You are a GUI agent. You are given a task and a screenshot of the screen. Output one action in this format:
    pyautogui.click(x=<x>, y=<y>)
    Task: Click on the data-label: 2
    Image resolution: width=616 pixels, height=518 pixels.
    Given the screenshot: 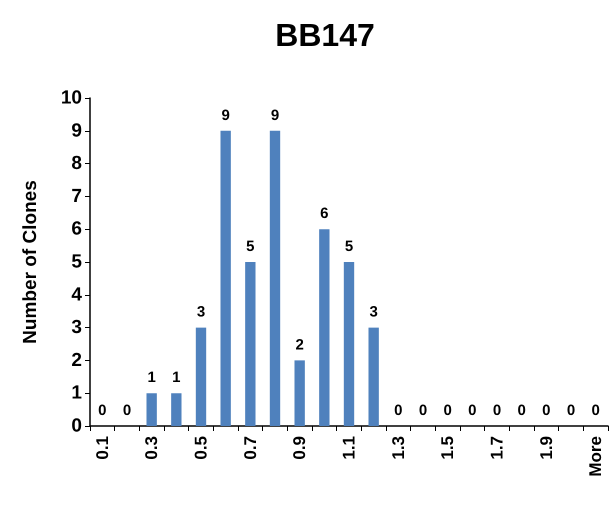 What is the action you would take?
    pyautogui.click(x=299, y=345)
    